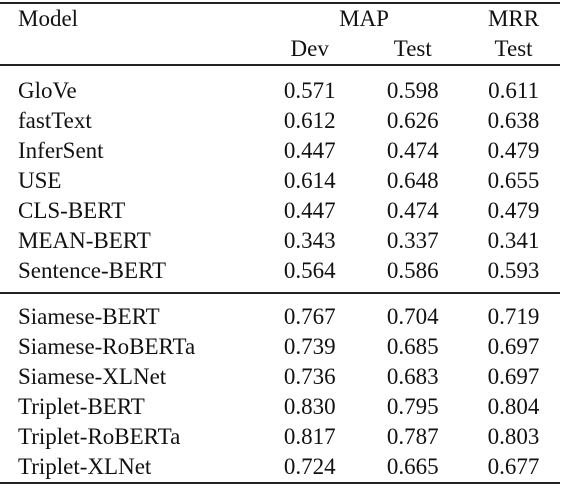 The width and height of the screenshot is (564, 502). I want to click on cell-mrr-test: 0.638, so click(513, 120).